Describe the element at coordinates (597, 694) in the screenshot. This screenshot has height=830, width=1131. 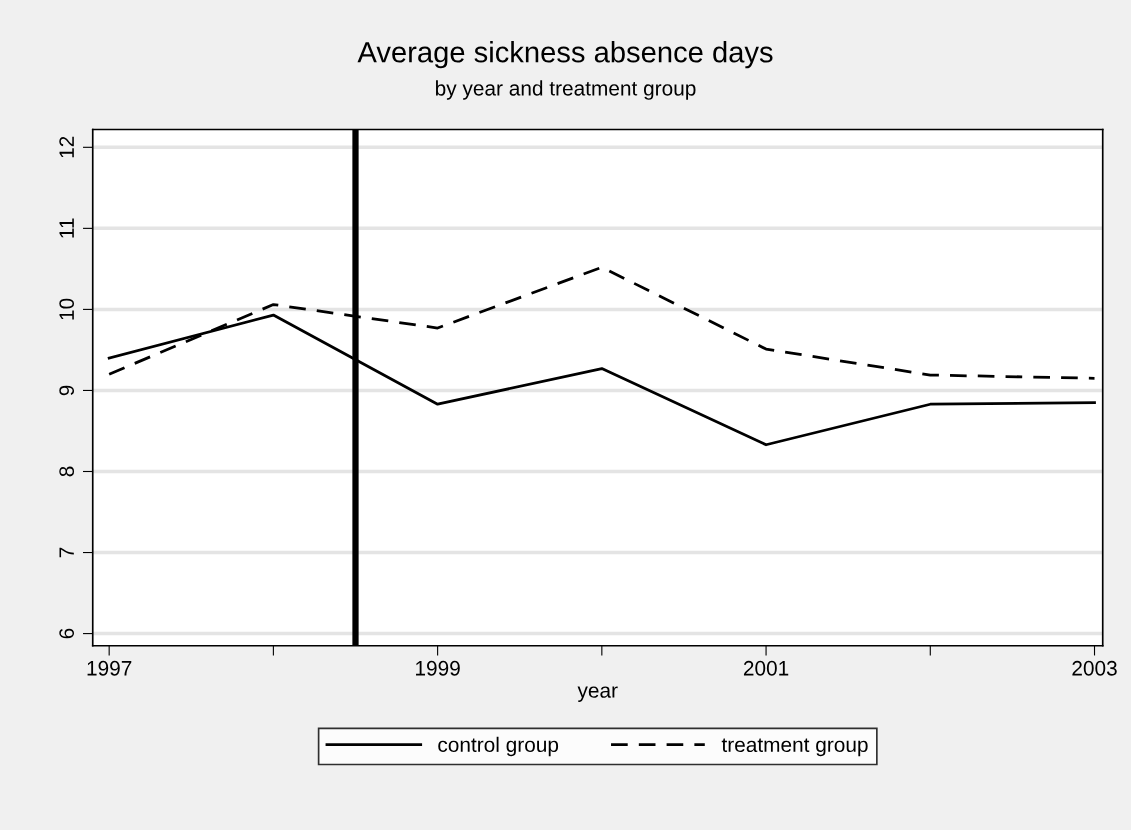
I see `x-axis-title: year` at that location.